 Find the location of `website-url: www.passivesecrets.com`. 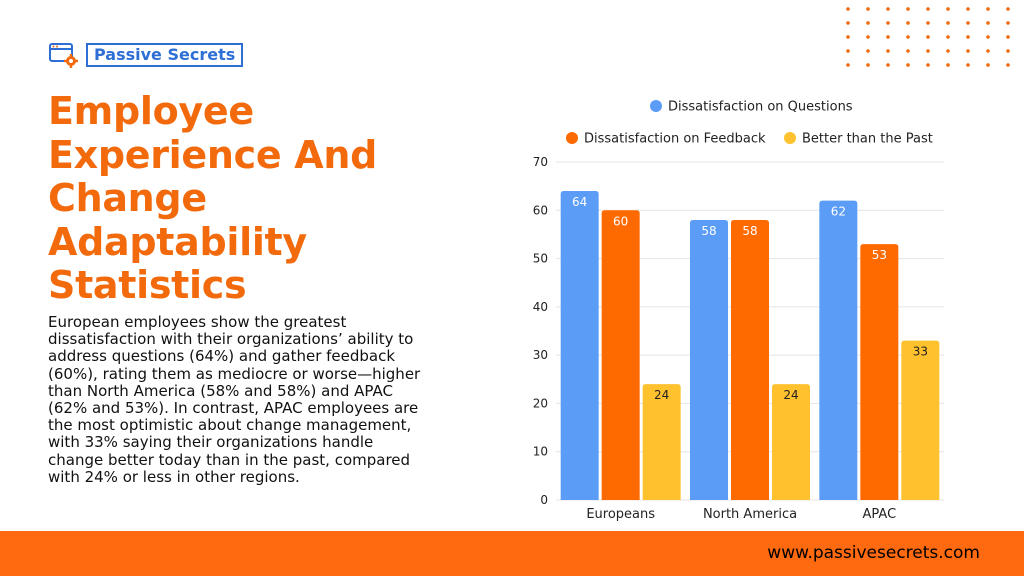

website-url: www.passivesecrets.com is located at coordinates (873, 553).